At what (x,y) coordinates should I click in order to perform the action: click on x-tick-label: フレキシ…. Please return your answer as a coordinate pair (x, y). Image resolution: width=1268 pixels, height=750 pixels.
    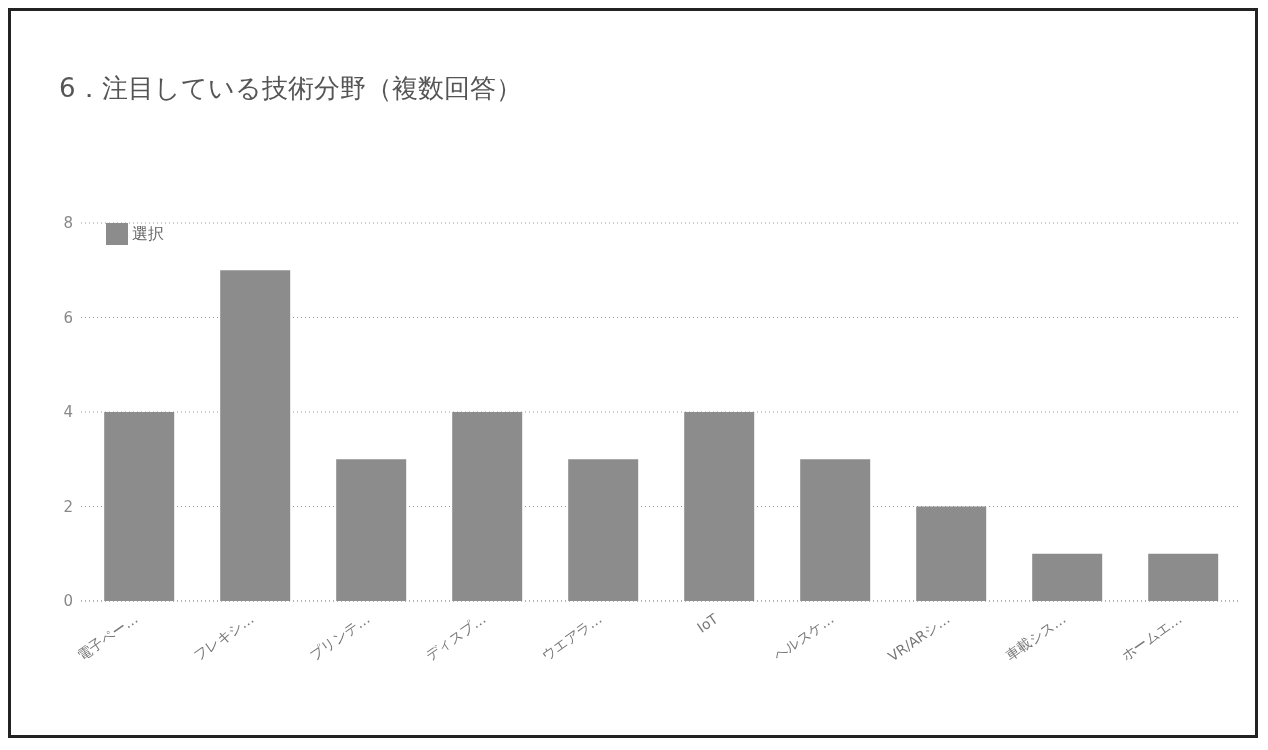
    Looking at the image, I should click on (223, 637).